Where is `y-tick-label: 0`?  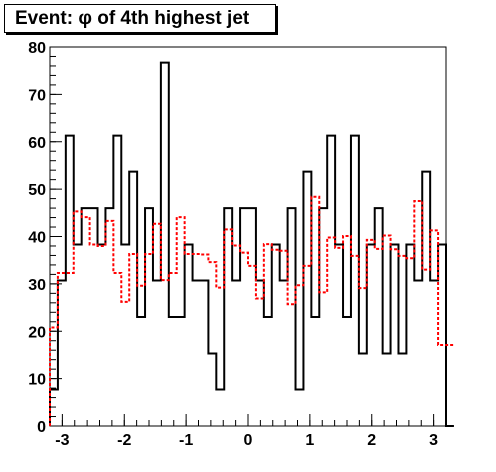
y-tick-label: 0 is located at coordinates (41, 427).